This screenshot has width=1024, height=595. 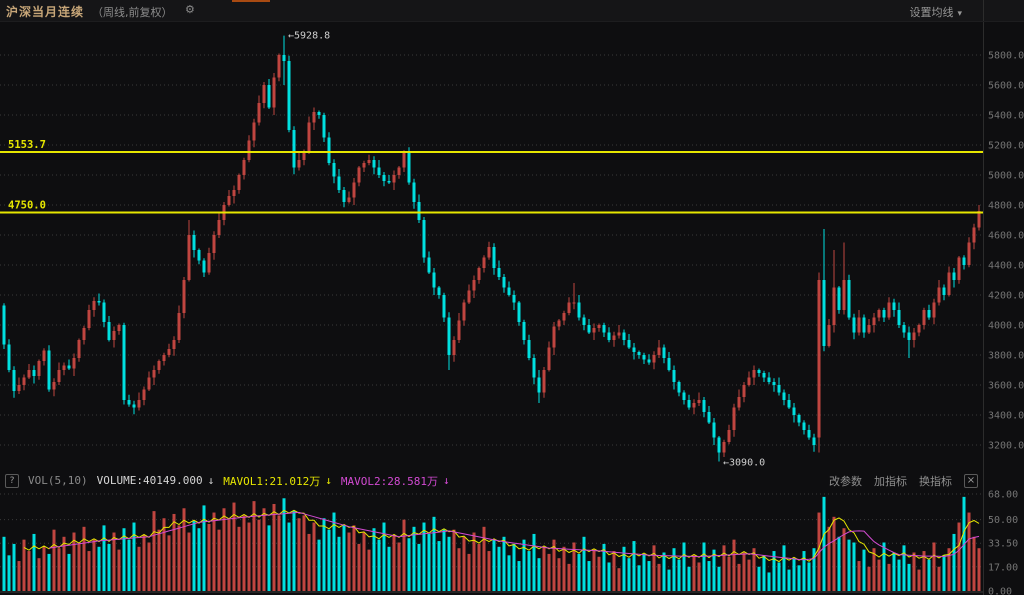 I want to click on volume-tick-label: 17.00, so click(x=1003, y=567).